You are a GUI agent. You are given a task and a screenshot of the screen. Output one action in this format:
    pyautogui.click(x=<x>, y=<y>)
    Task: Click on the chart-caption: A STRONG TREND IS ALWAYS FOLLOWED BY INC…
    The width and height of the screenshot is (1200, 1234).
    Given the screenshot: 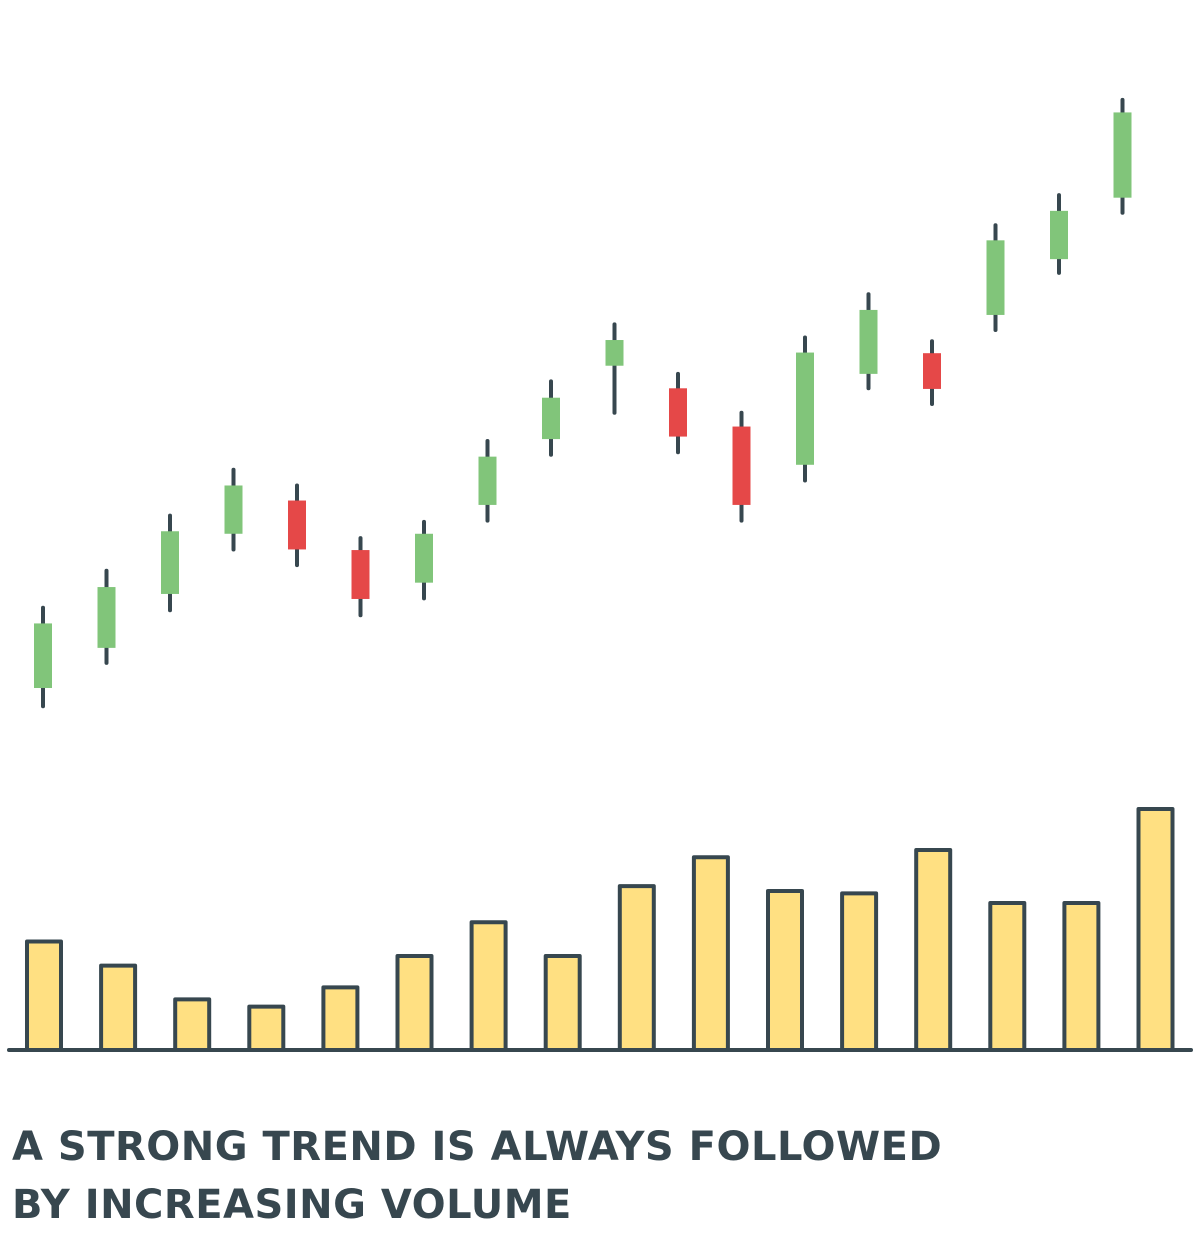 What is the action you would take?
    pyautogui.click(x=477, y=1176)
    